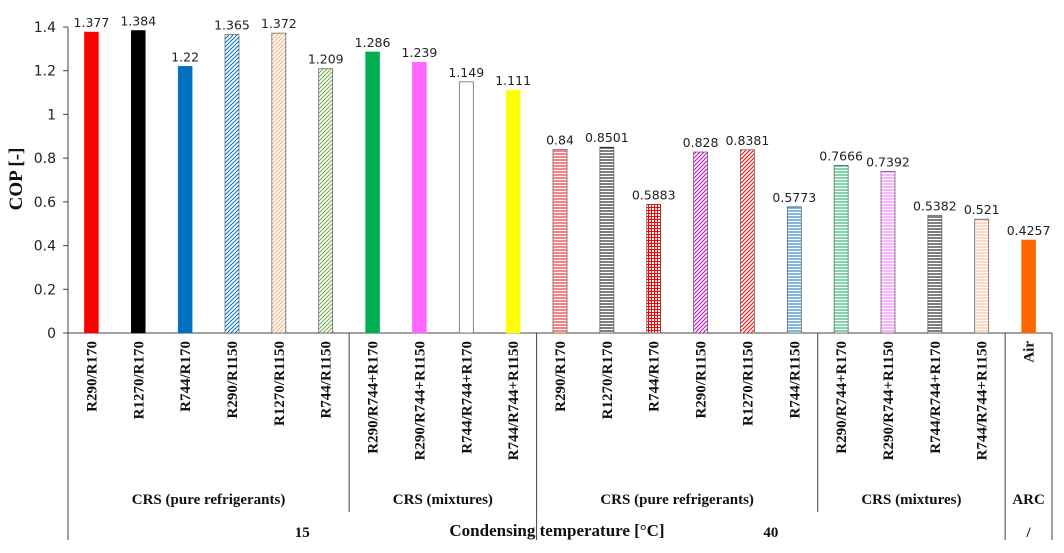  I want to click on y-tick-label: 0.2, so click(45, 290).